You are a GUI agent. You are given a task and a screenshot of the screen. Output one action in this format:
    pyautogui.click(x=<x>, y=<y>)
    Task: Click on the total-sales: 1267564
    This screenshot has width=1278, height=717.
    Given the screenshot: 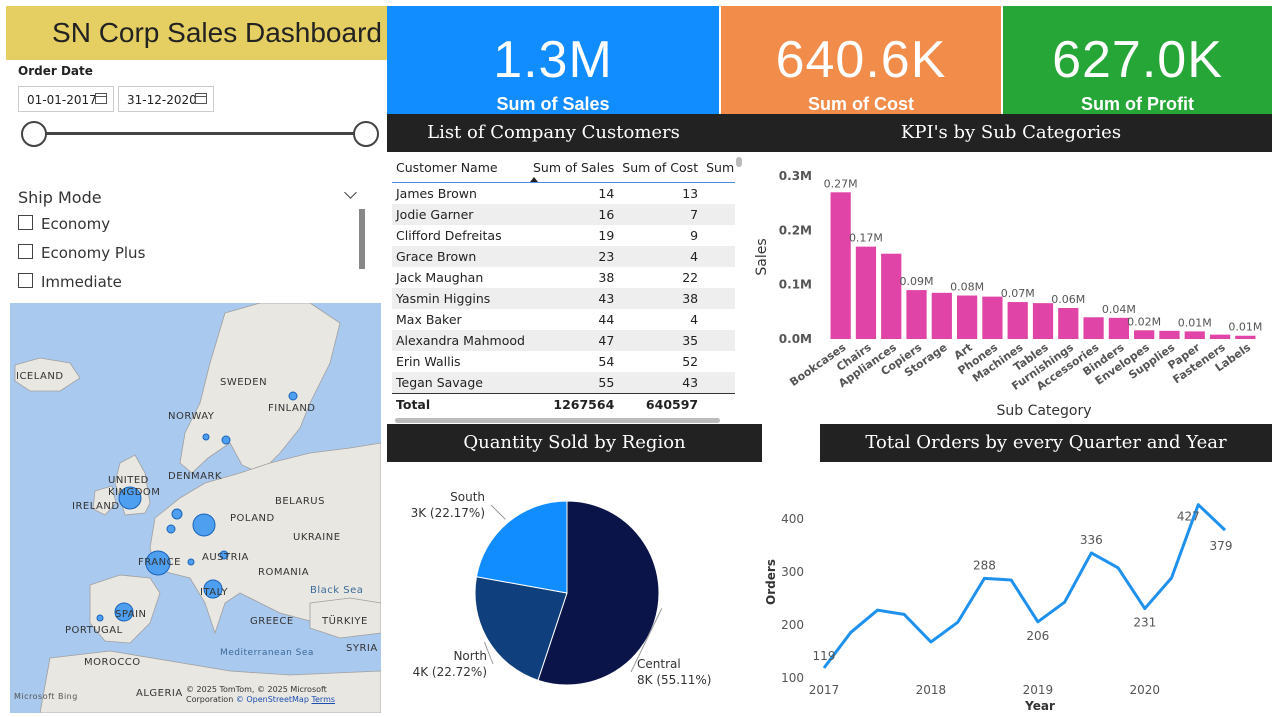 What is the action you would take?
    pyautogui.click(x=573, y=405)
    